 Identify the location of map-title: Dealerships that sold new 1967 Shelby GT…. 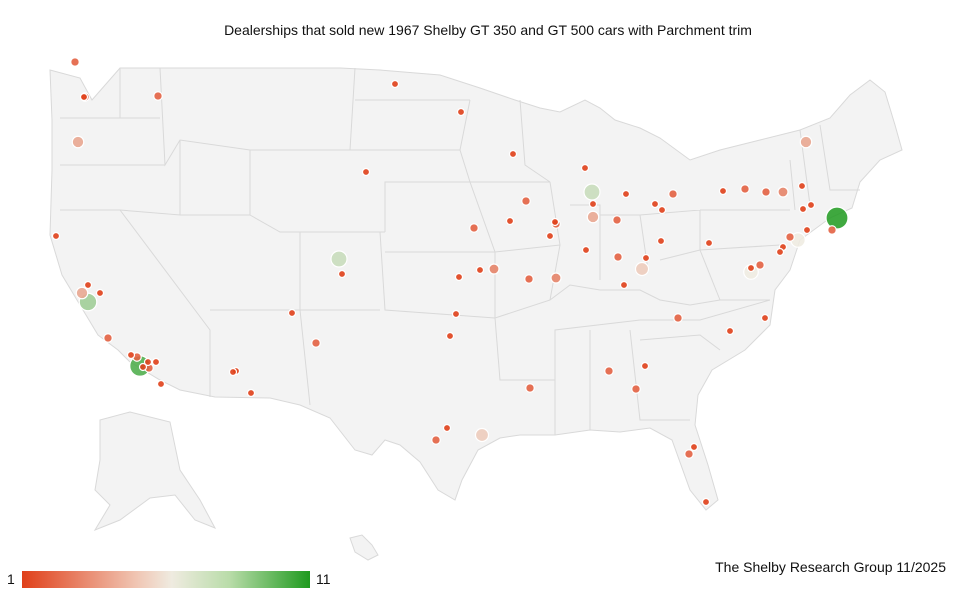
(488, 30).